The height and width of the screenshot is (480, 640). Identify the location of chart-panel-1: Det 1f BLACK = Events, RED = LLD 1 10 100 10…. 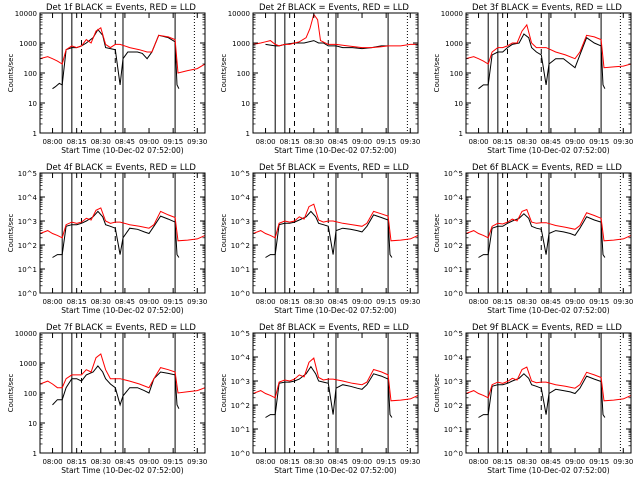
(107, 79).